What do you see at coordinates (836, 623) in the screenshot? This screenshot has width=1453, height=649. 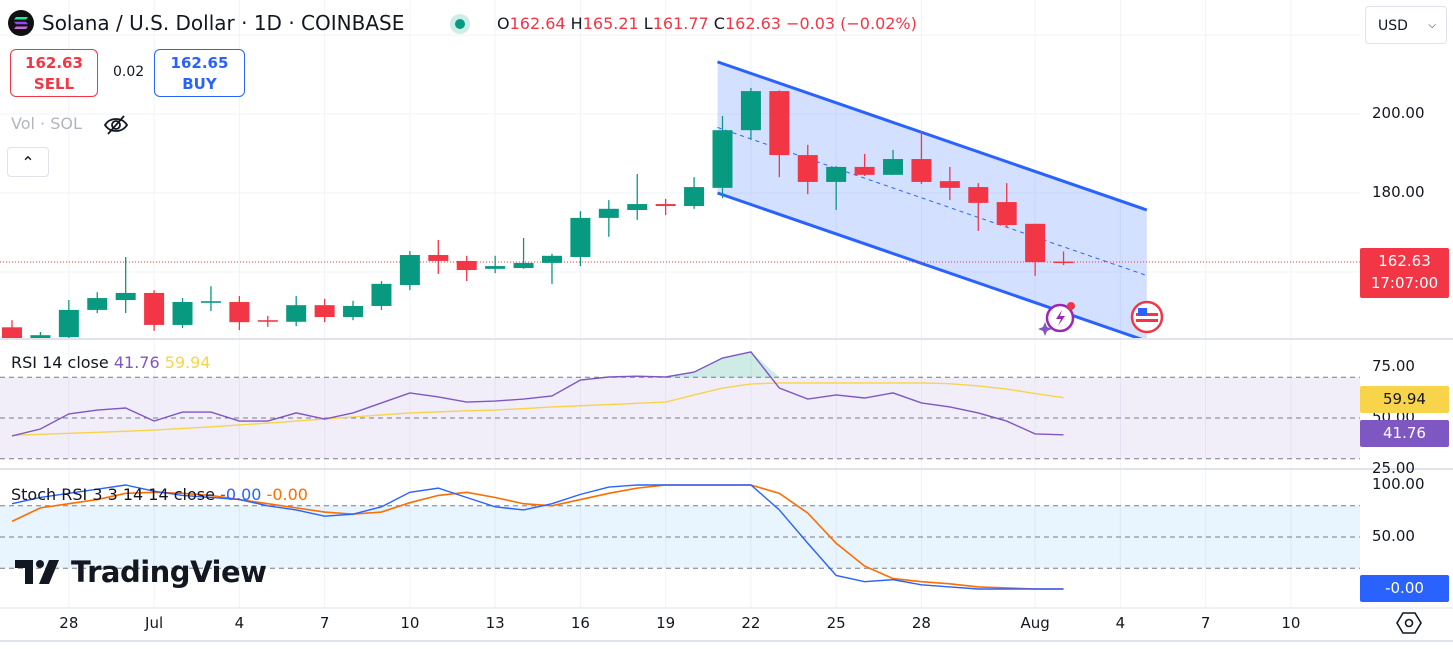 I see `time-tick-label: 25` at bounding box center [836, 623].